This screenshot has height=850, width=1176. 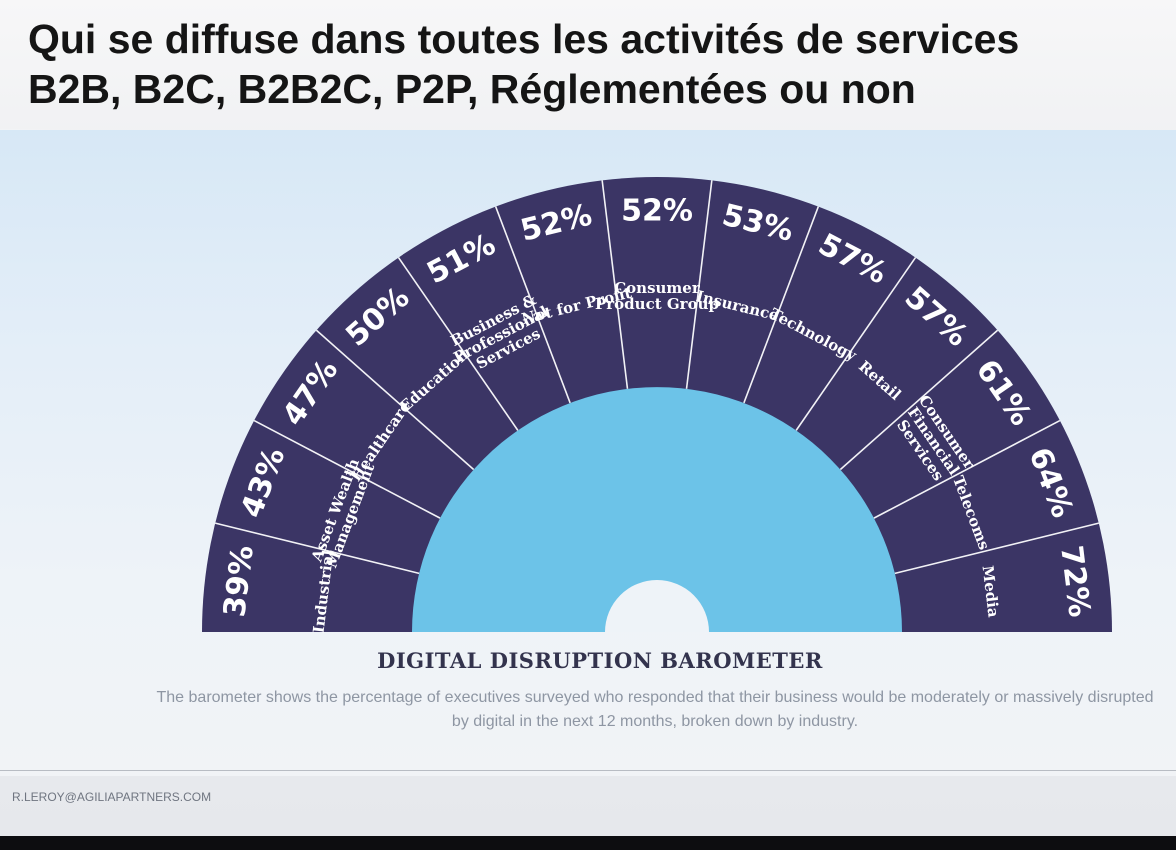 I want to click on chart-title: DIGITAL DISRUPTION BAROMETER, so click(x=600, y=660).